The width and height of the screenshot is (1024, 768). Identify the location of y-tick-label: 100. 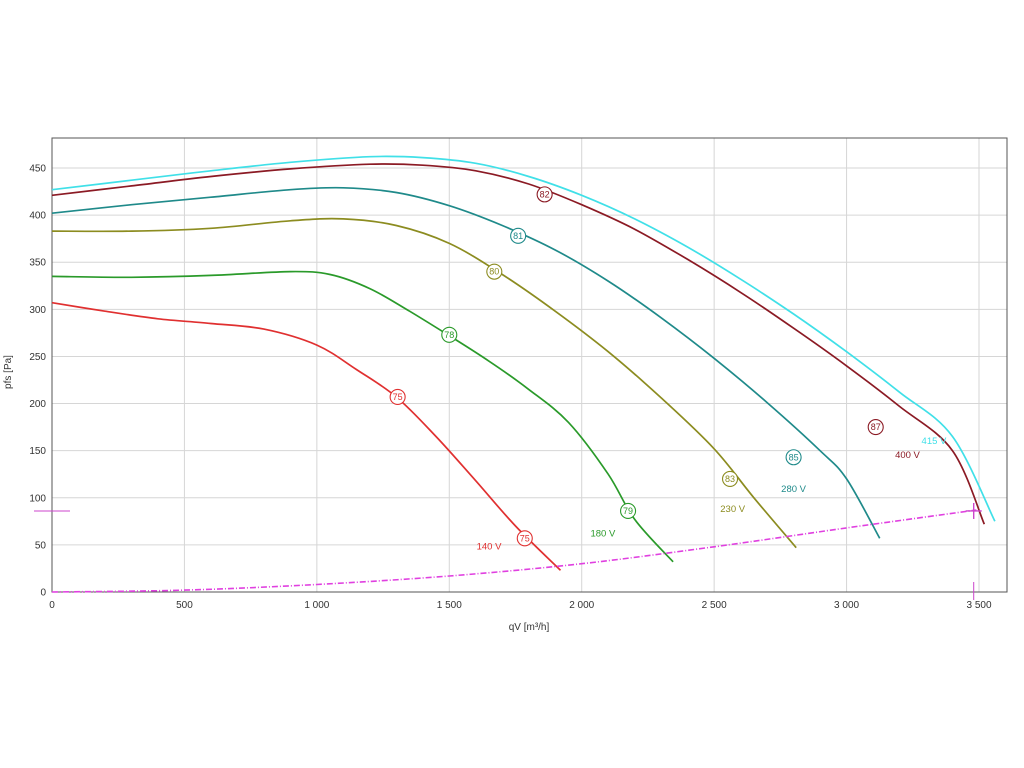
(37, 498).